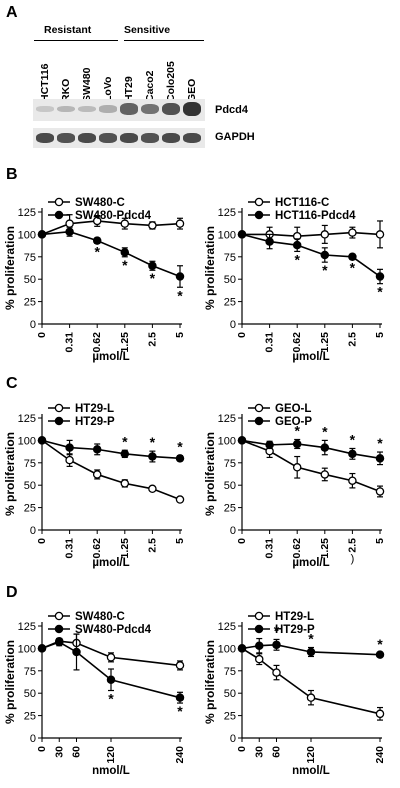 Image resolution: width=400 pixels, height=788 pixels. What do you see at coordinates (380, 335) in the screenshot?
I see `x-tick-label: 5` at bounding box center [380, 335].